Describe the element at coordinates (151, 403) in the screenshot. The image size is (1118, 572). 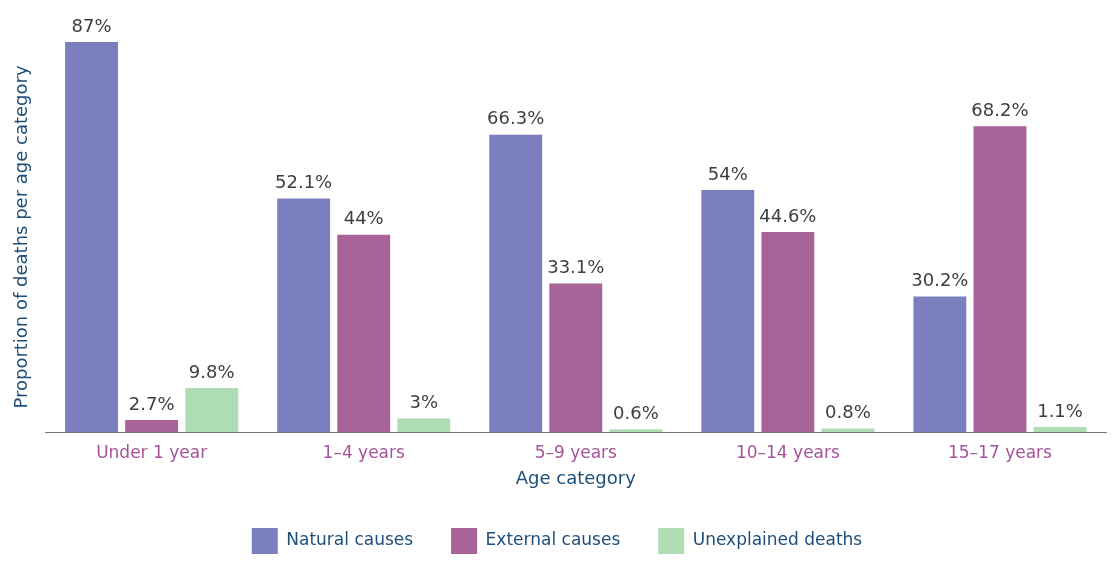
I see `data-label: 2.7%` at that location.